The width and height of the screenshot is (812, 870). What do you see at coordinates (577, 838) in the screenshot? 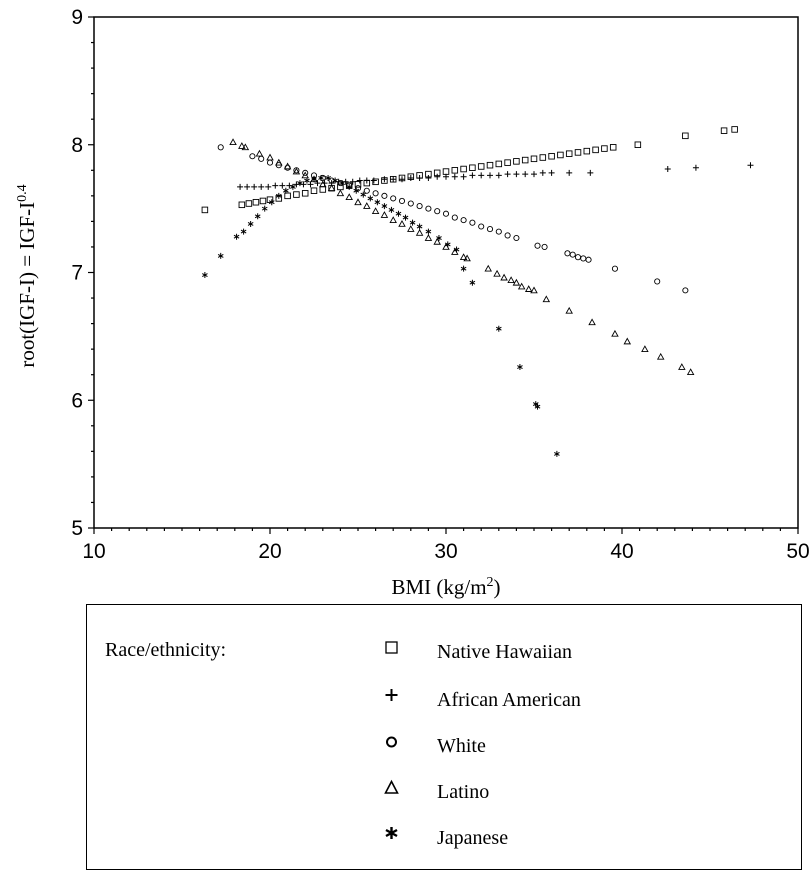
I see `legend-item-japanese: Japanese` at bounding box center [577, 838].